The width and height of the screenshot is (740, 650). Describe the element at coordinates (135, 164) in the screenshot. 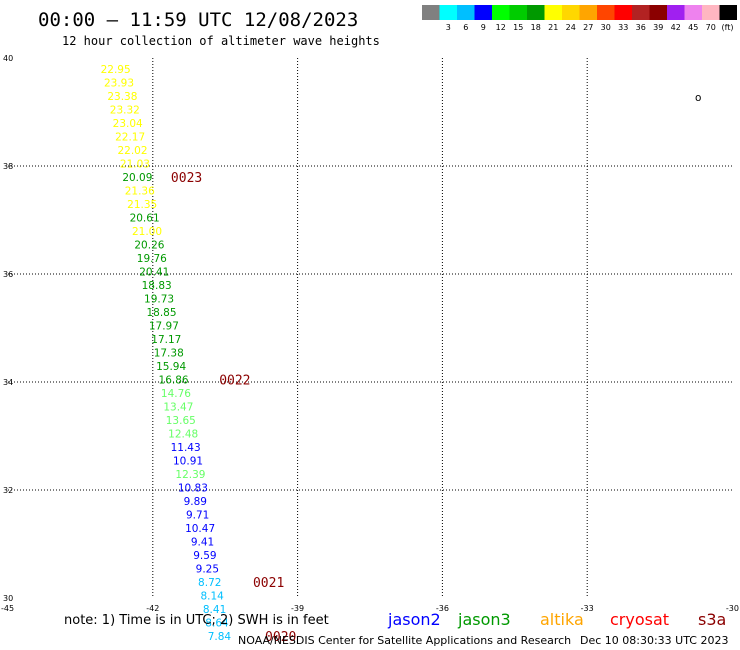

I see `wave-height-point: 21.03` at that location.